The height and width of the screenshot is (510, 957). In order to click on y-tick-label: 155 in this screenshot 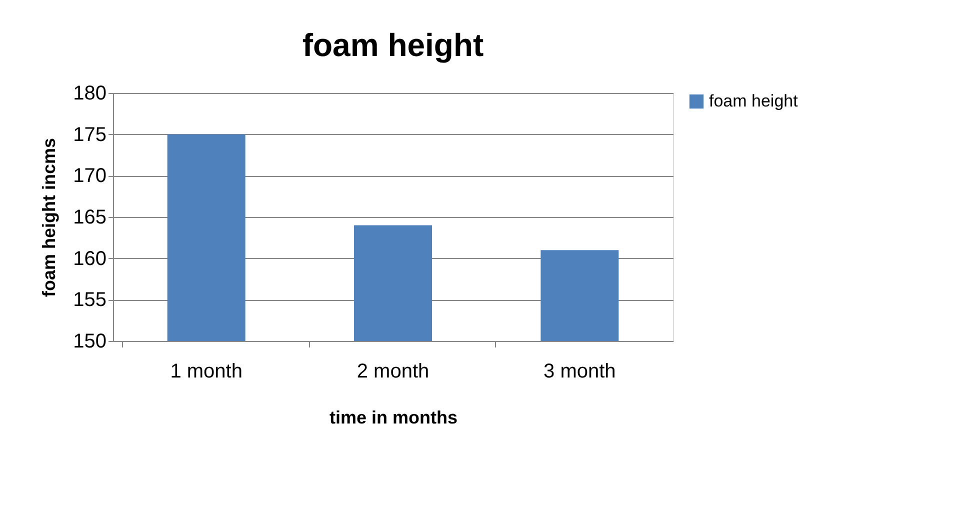, I will do `click(89, 300)`.